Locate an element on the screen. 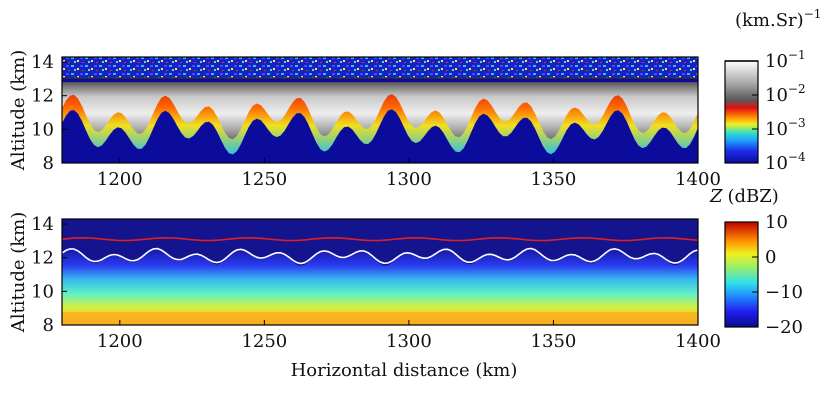 The height and width of the screenshot is (409, 828). radar-colorbar-frame is located at coordinates (741, 274).